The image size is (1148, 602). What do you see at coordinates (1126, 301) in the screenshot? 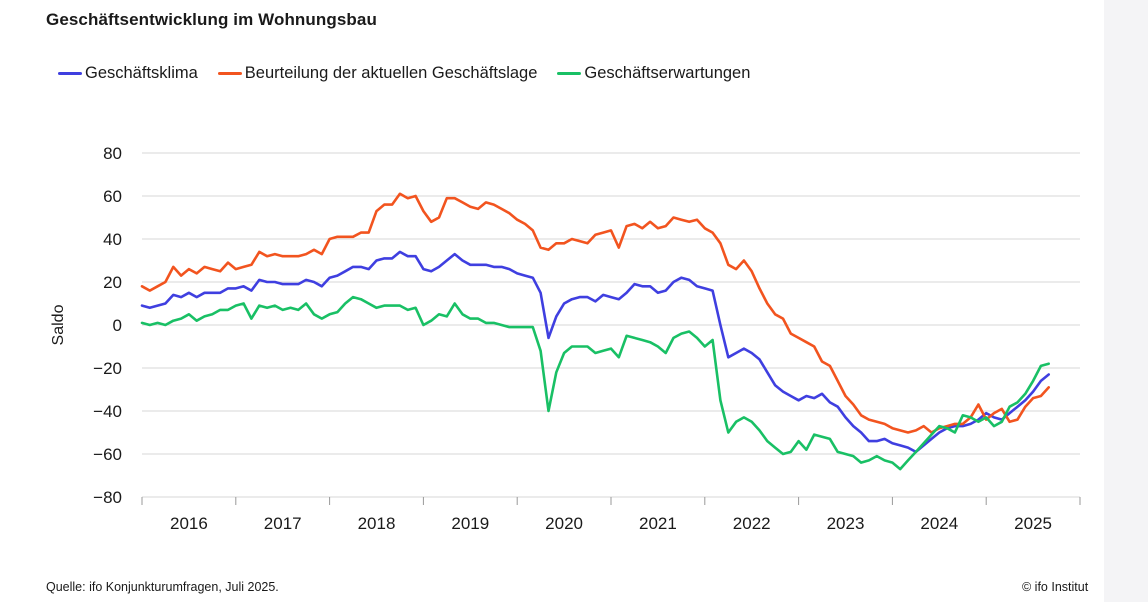
I see `right-edge-strip` at bounding box center [1126, 301].